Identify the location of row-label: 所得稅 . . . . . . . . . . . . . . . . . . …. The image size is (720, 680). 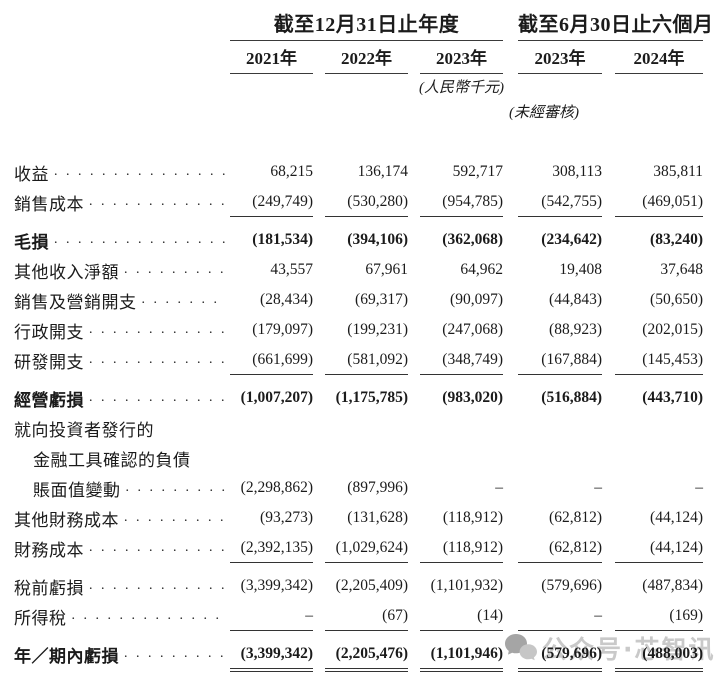
(122, 616).